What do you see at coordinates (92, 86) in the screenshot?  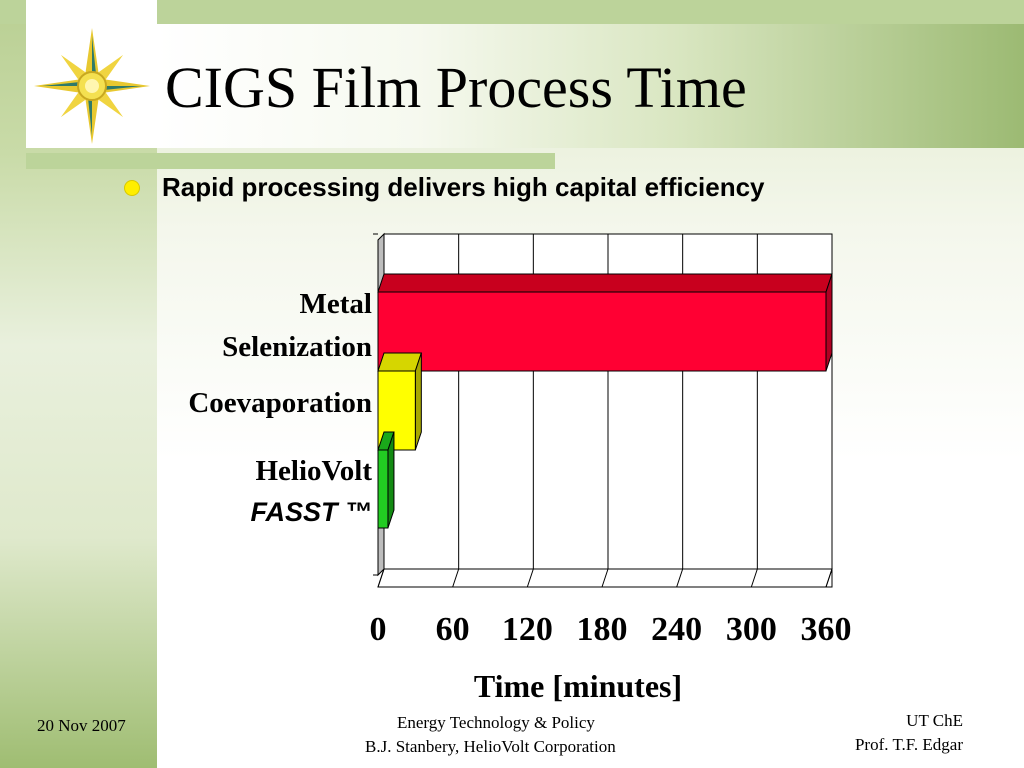 I see `compass-star-icon` at bounding box center [92, 86].